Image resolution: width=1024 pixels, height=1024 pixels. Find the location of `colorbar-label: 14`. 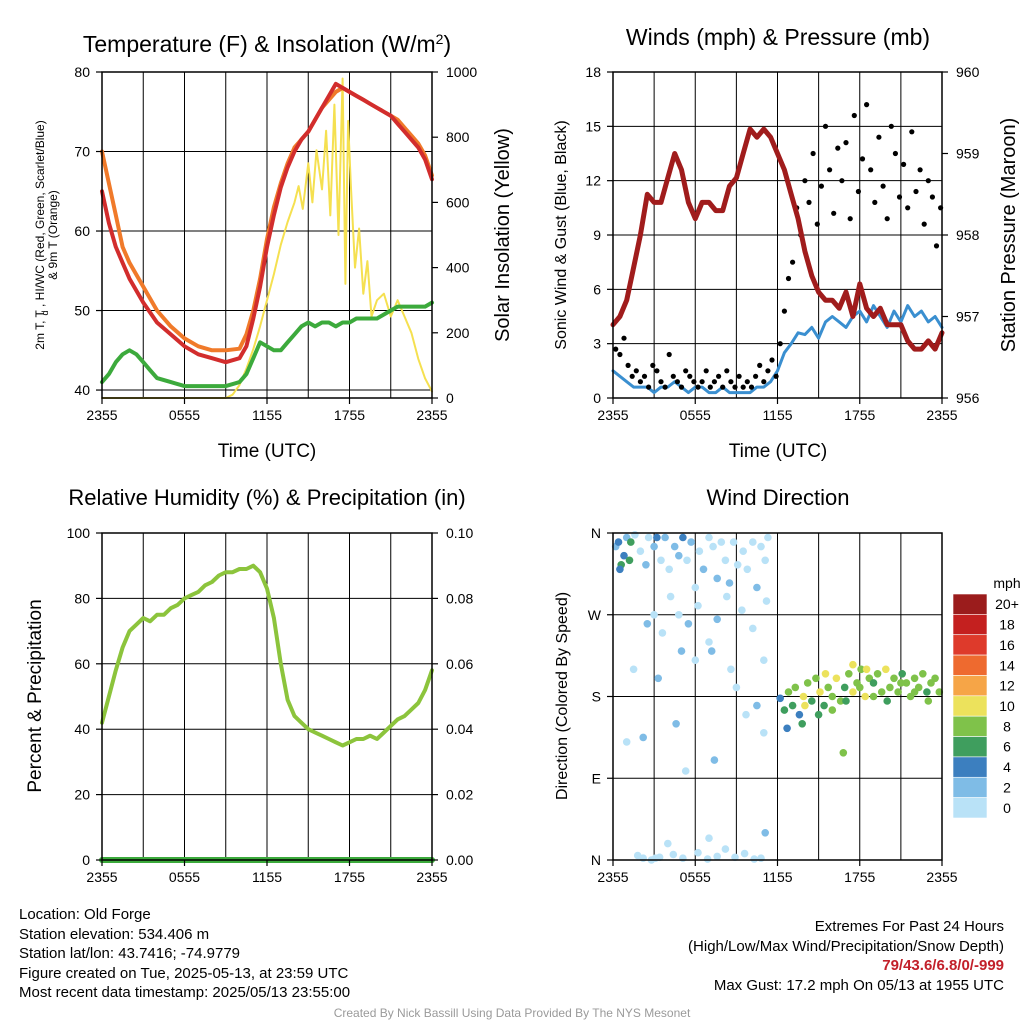

colorbar-label: 14 is located at coordinates (1007, 665).